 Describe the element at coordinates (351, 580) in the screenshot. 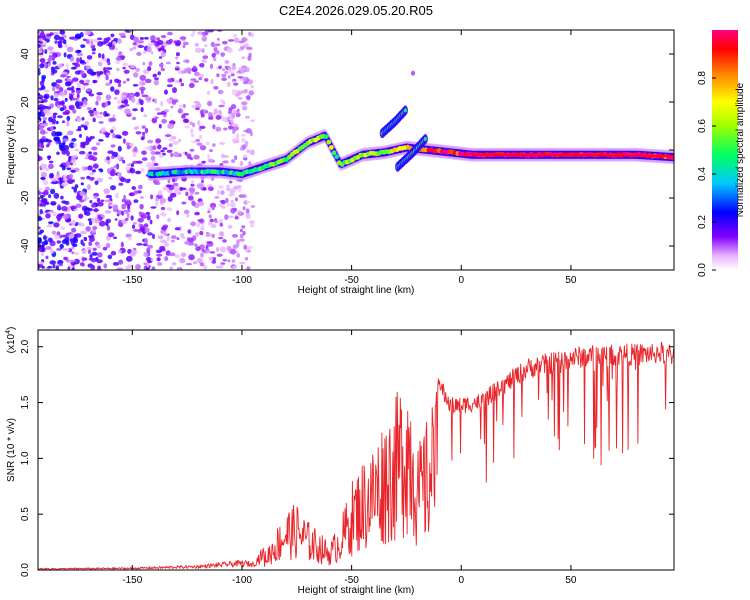

I see `x-tick-label: -50` at that location.